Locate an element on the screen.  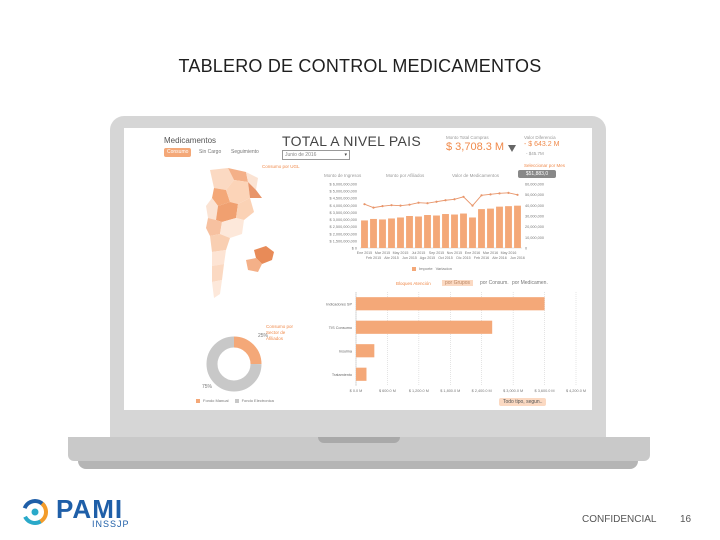
x-tick-label: $ 1,800.0 M is located at coordinates (450, 391).